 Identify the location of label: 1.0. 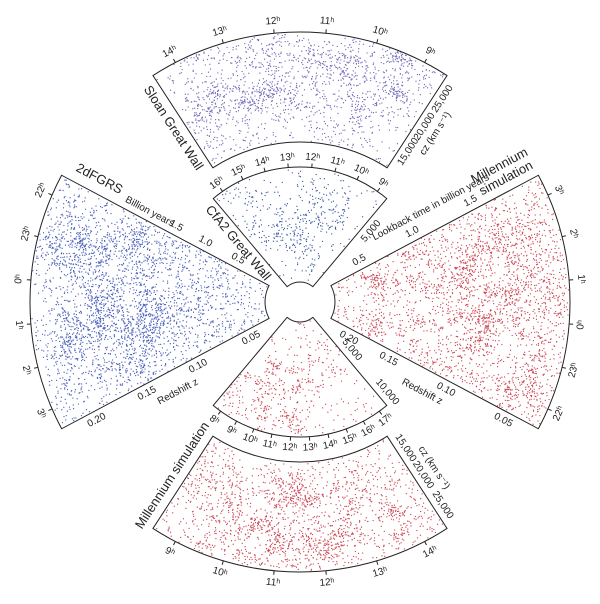
(206, 241).